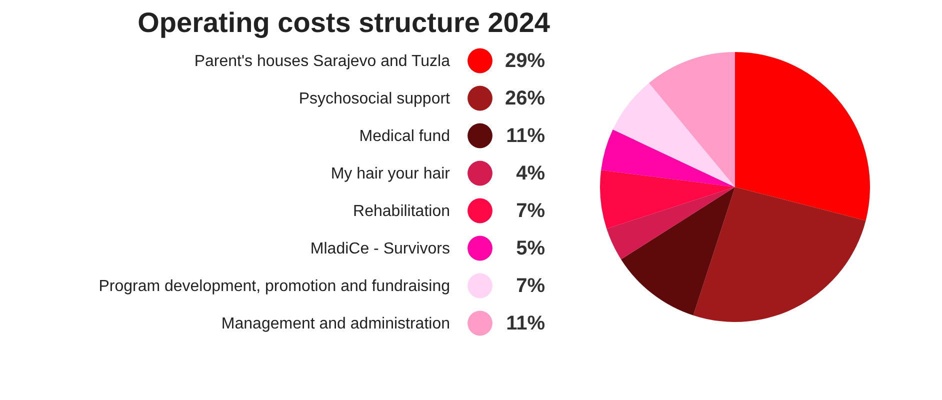  What do you see at coordinates (322, 61) in the screenshot?
I see `legend-label: Parent's houses Sarajevo and Tuzla` at bounding box center [322, 61].